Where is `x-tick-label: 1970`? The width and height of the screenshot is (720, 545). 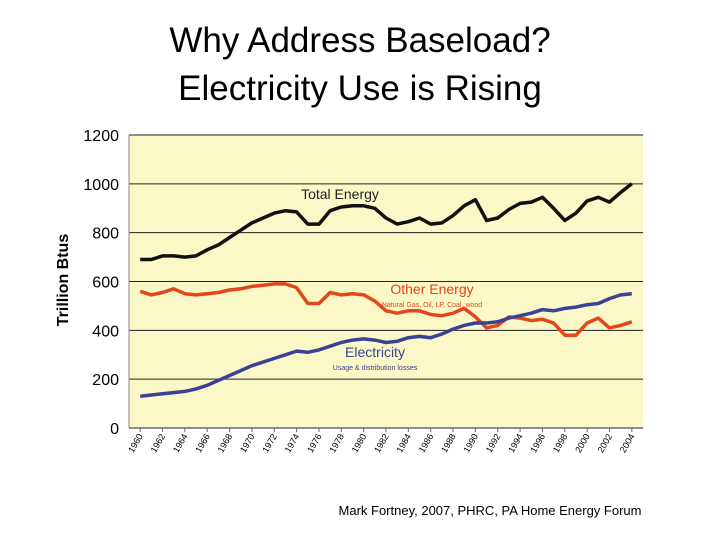
x-tick-label: 1970 is located at coordinates (247, 443).